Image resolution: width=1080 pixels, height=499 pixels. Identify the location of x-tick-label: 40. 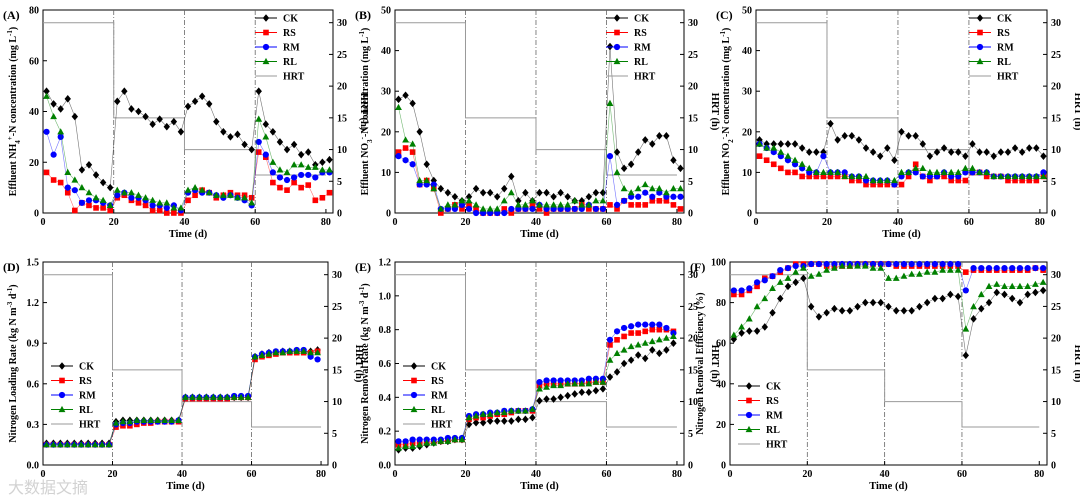
(184, 222).